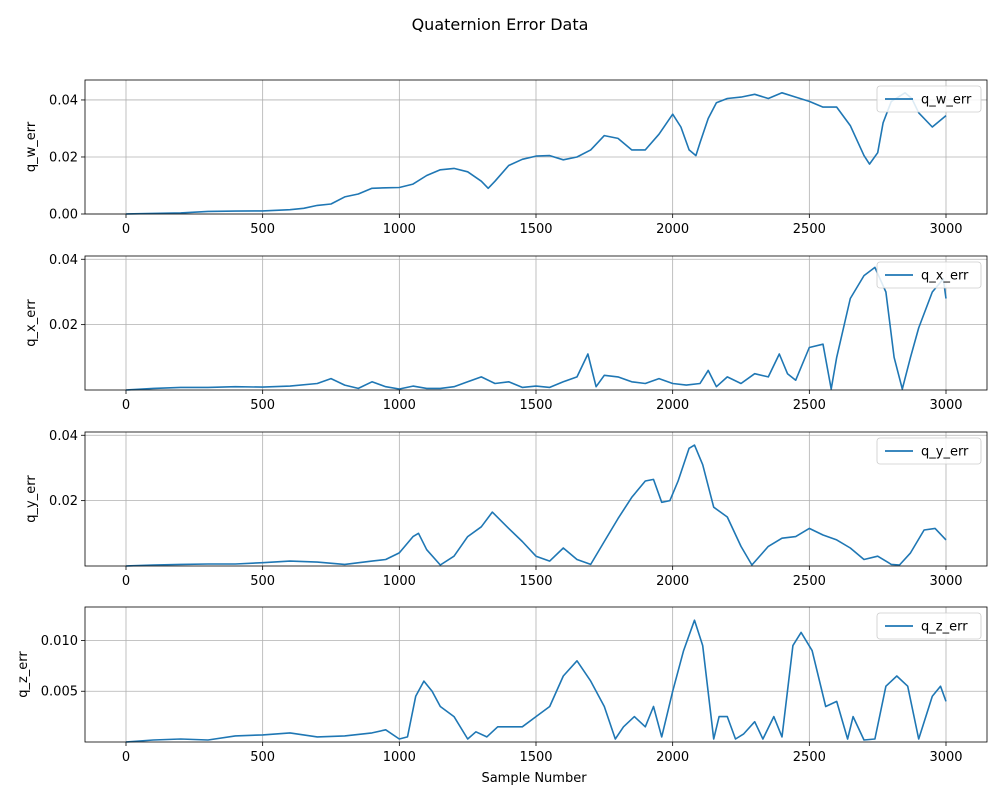  Describe the element at coordinates (31, 499) in the screenshot. I see `y-axis-label: q_y_err` at that location.